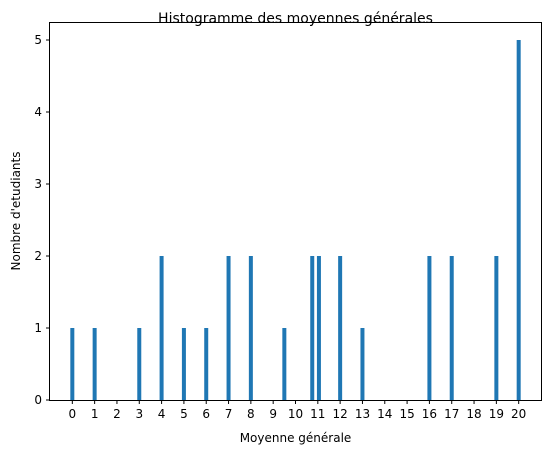  I want to click on x-tick-label: 7, so click(229, 414).